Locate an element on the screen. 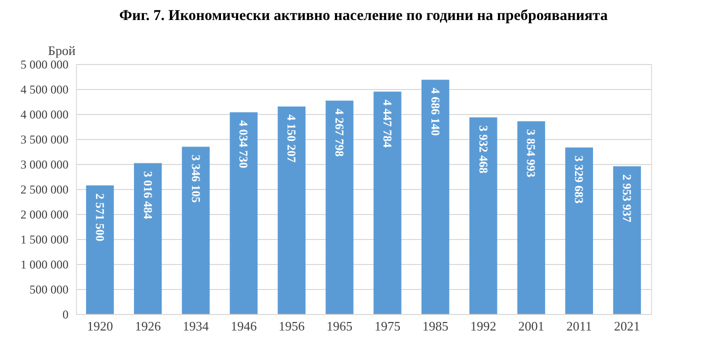 The height and width of the screenshot is (360, 708). x-tick-label: 1975 is located at coordinates (387, 326).